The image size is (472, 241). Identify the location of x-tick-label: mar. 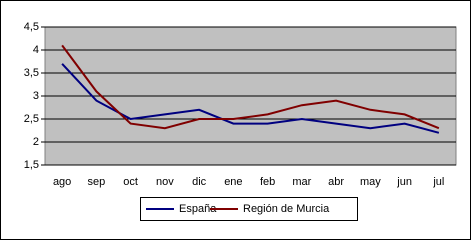
(301, 182).